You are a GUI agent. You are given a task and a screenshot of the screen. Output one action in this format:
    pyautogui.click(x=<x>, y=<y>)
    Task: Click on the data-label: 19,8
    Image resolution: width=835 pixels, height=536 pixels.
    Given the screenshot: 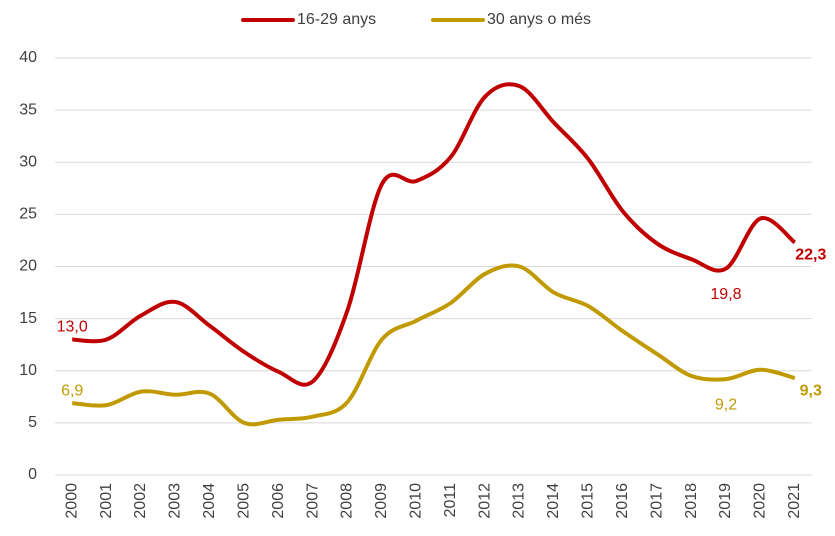 What is the action you would take?
    pyautogui.click(x=725, y=294)
    